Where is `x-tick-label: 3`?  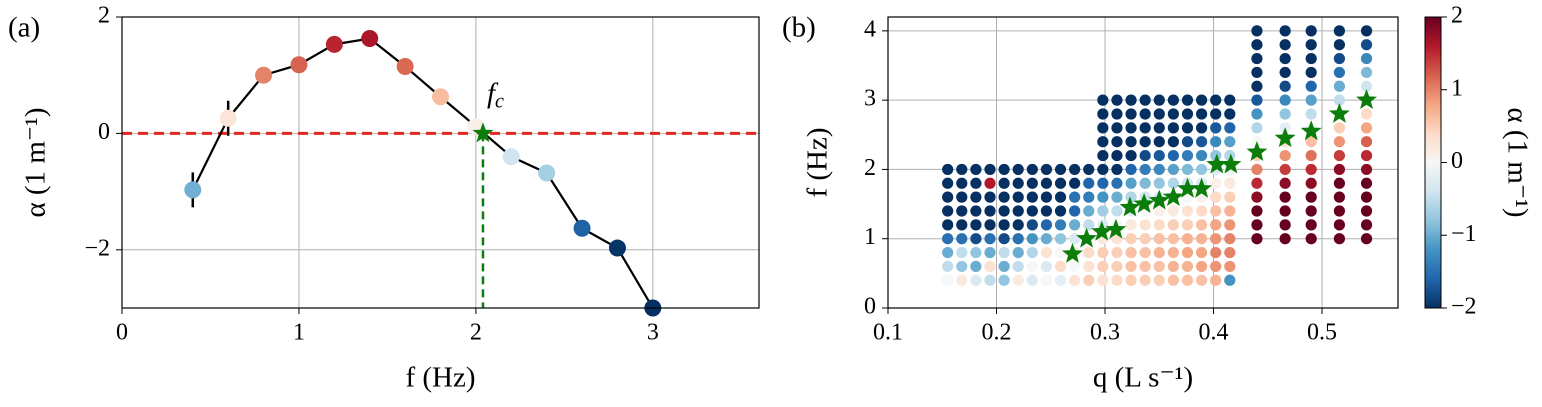 x-tick-label: 3 is located at coordinates (653, 333).